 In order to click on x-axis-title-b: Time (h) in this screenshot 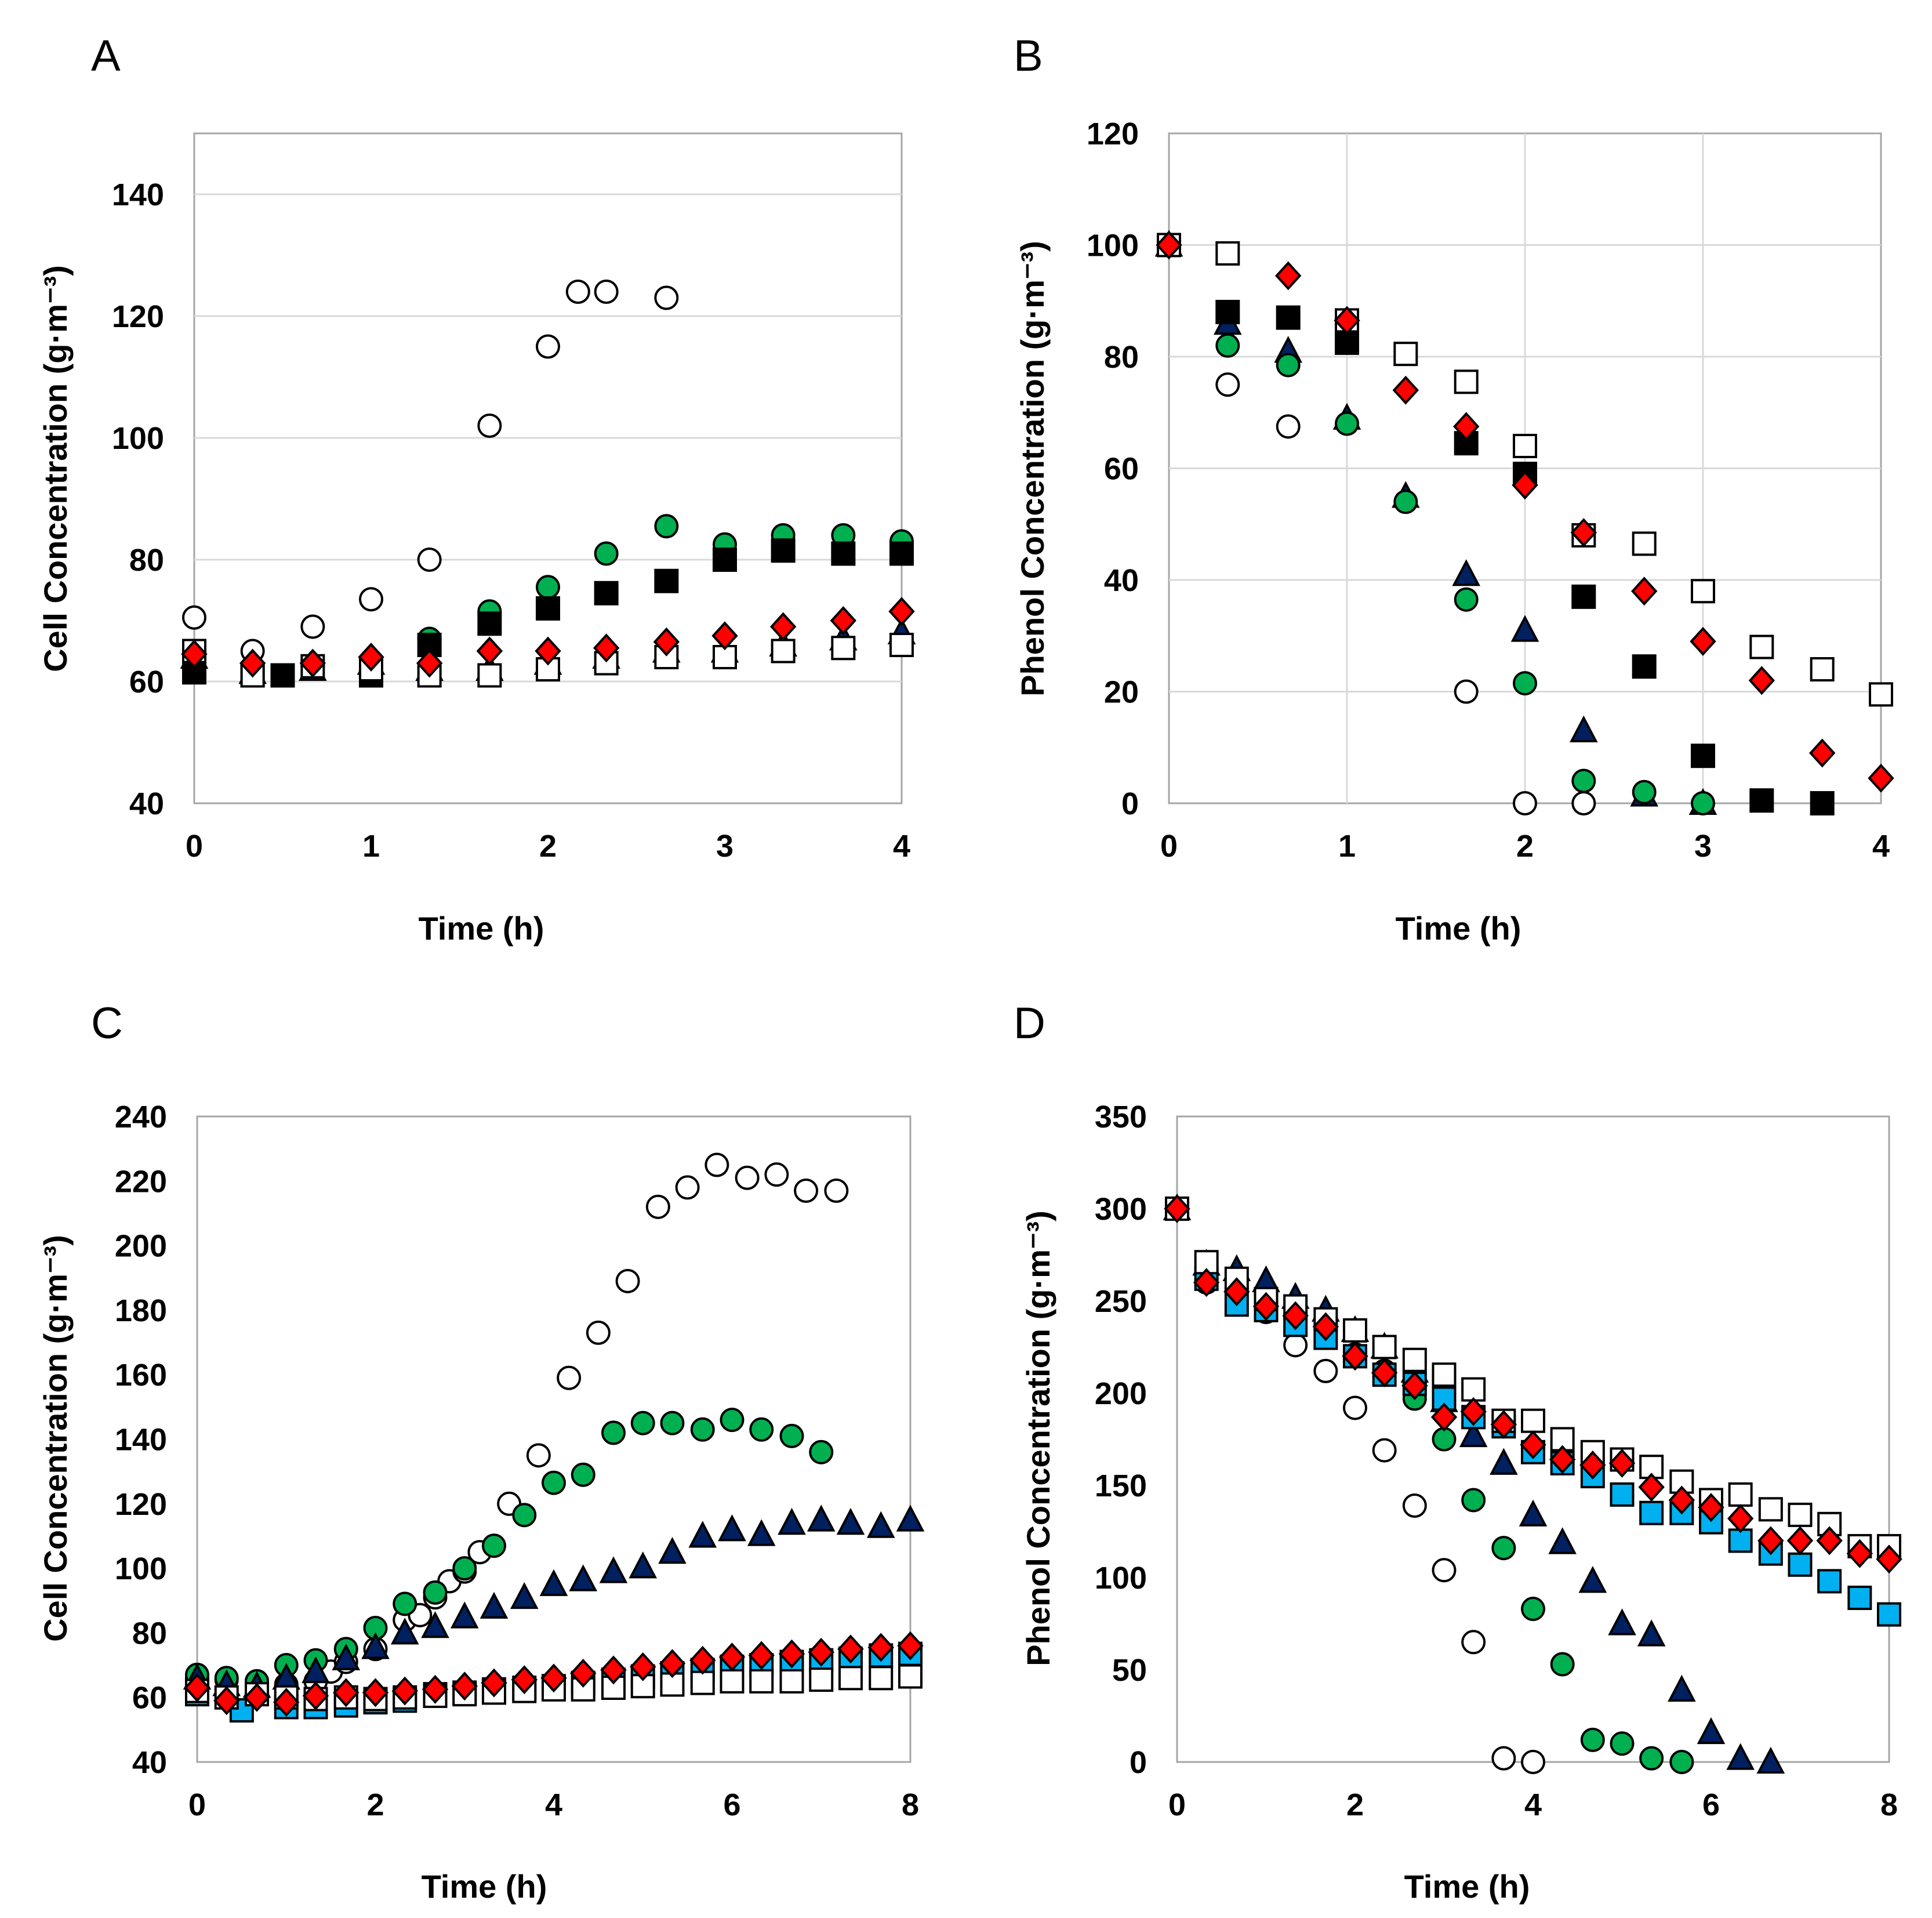, I will do `click(1459, 929)`.